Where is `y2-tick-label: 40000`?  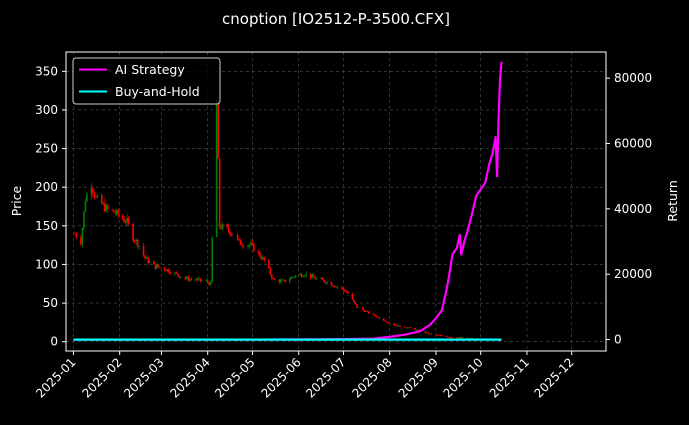 y2-tick-label: 40000 is located at coordinates (633, 209).